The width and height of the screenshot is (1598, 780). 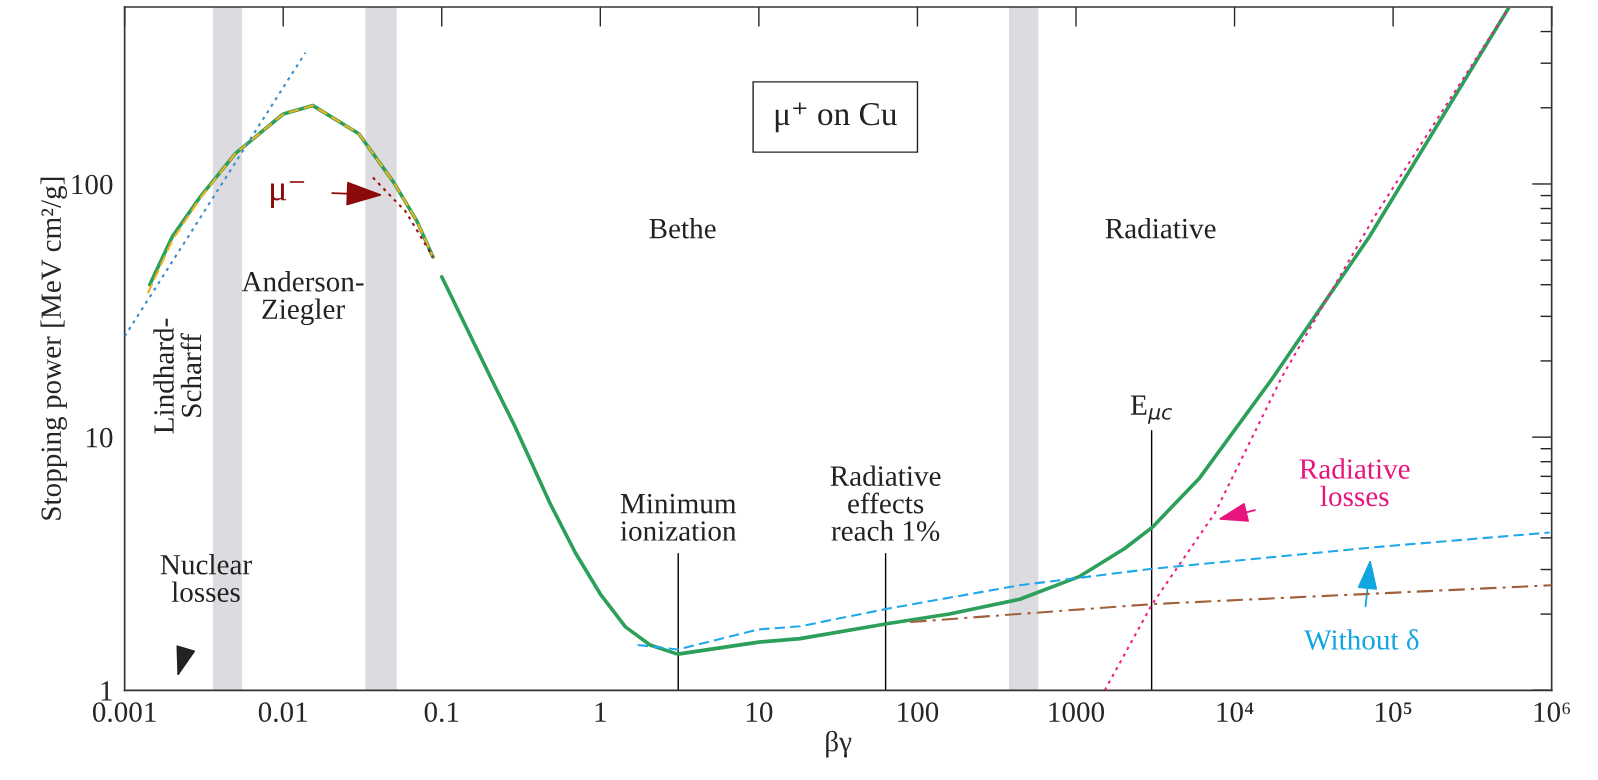 What do you see at coordinates (1151, 409) in the screenshot?
I see `ref-line-label: E$_{μc}$` at bounding box center [1151, 409].